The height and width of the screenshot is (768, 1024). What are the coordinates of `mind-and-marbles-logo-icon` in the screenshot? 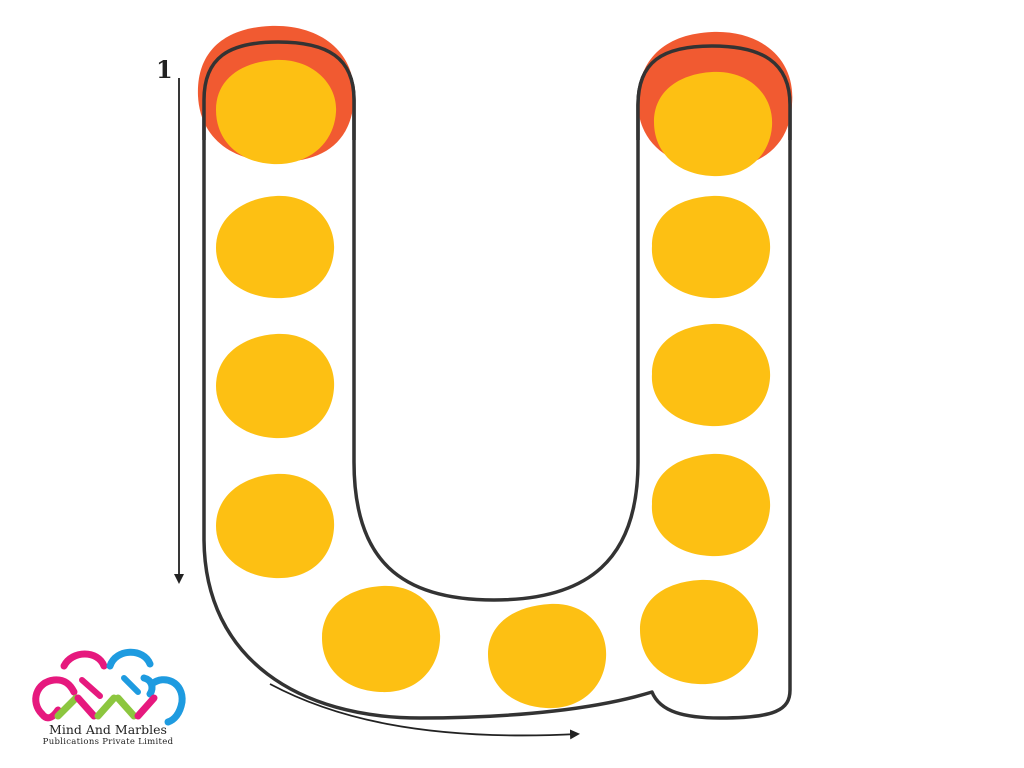 It's located at (109, 687).